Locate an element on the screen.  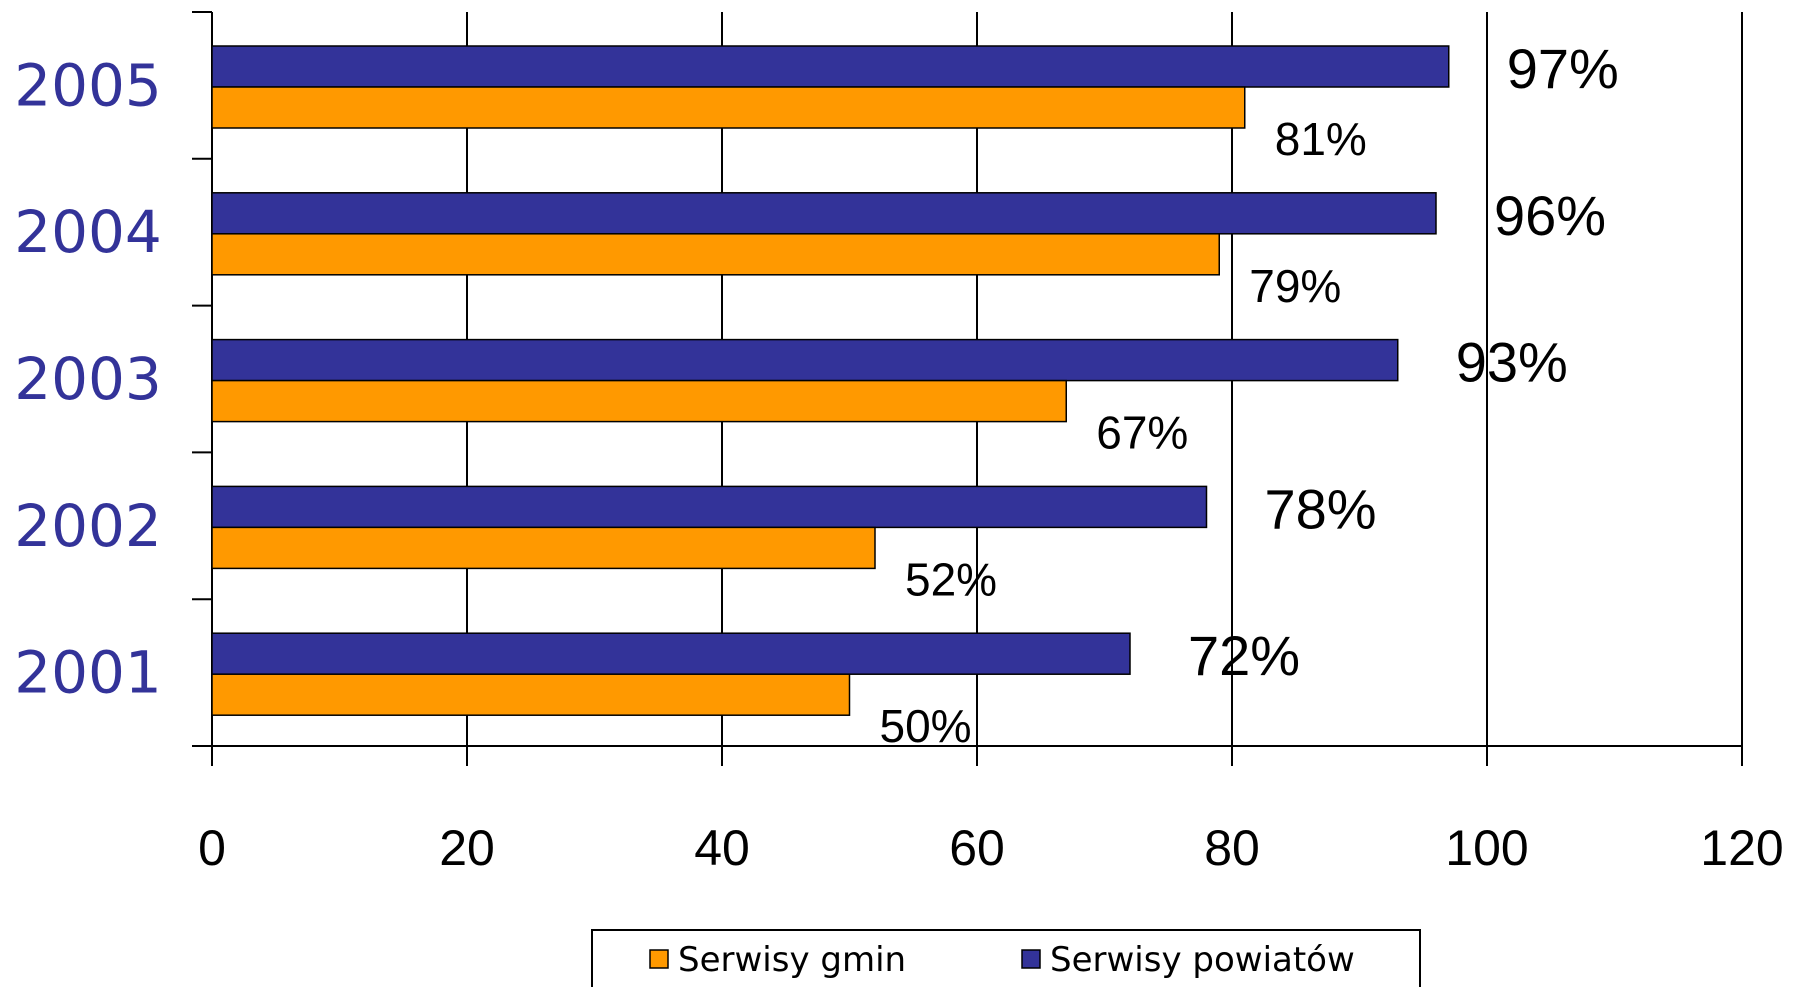
category-label: 2005 is located at coordinates (88, 85).